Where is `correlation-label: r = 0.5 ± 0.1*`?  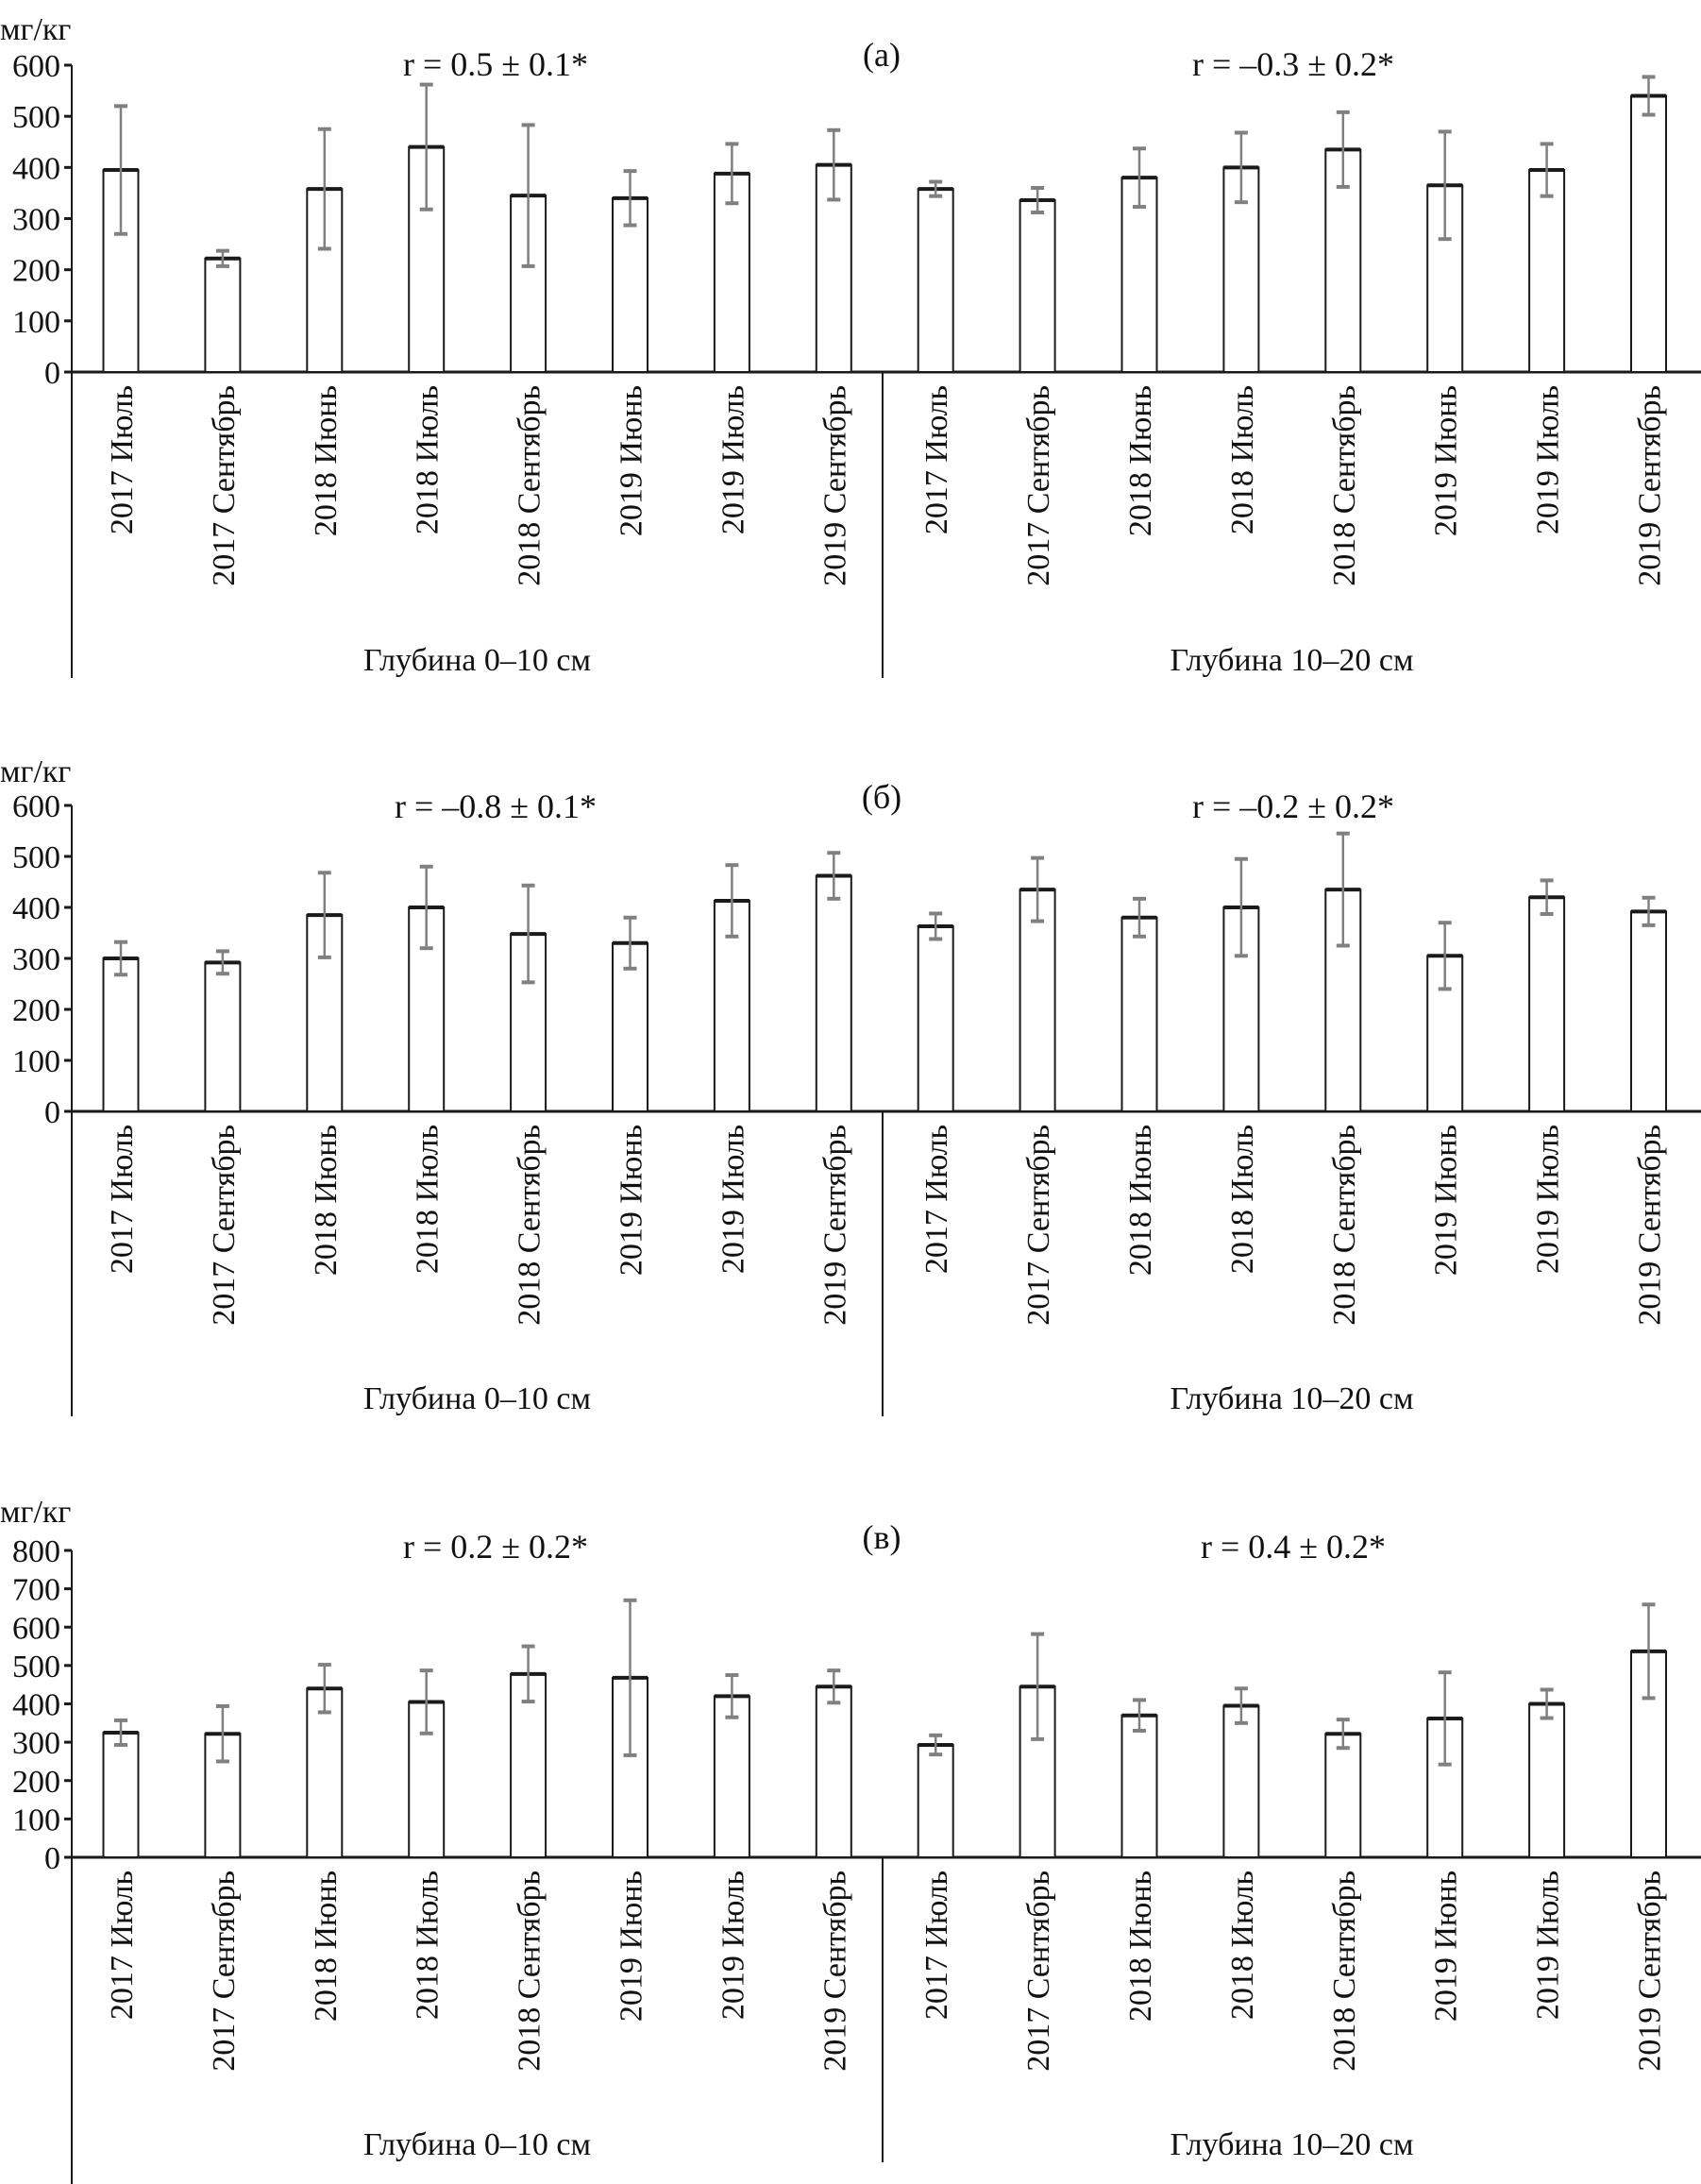 correlation-label: r = 0.5 ± 0.1* is located at coordinates (495, 64).